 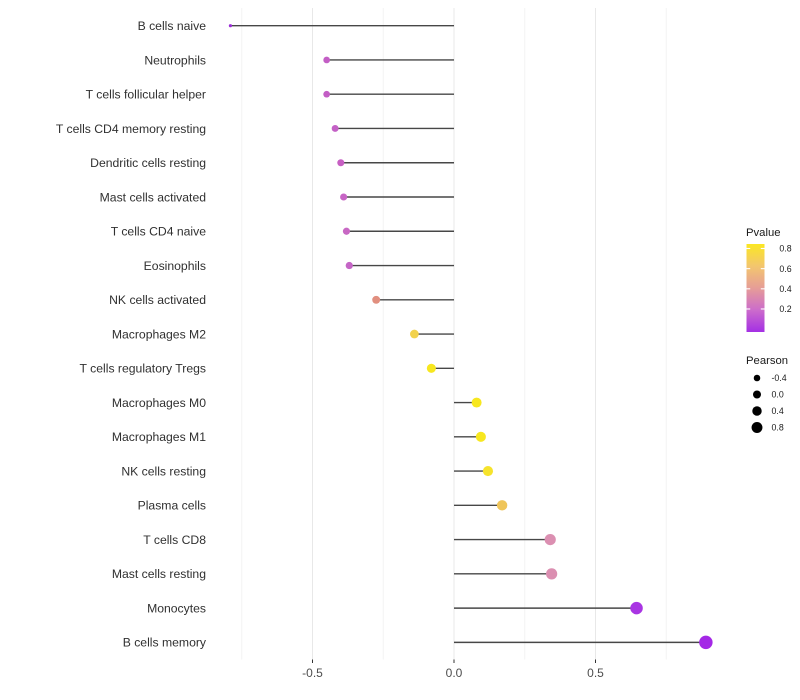 What do you see at coordinates (153, 197) in the screenshot?
I see `category-label: Mast cells activated` at bounding box center [153, 197].